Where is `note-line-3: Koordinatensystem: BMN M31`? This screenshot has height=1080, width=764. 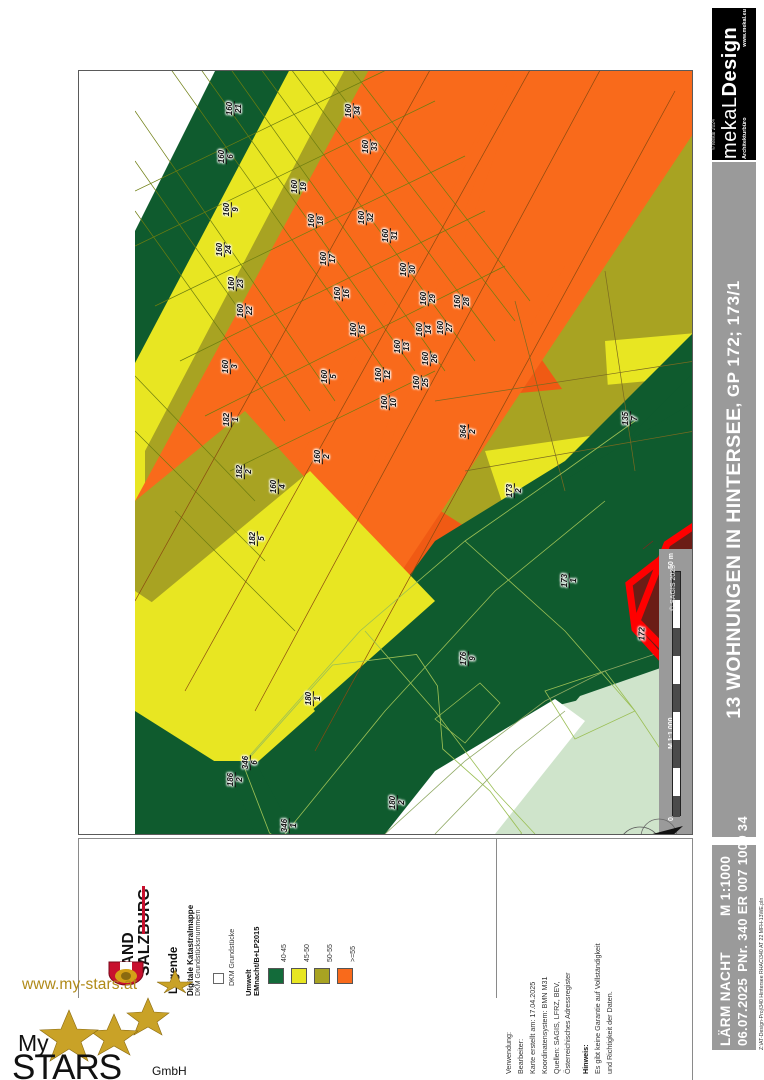
note-line-3: Koordinatensystem: BMN M31 is located at coordinates (544, 1025).